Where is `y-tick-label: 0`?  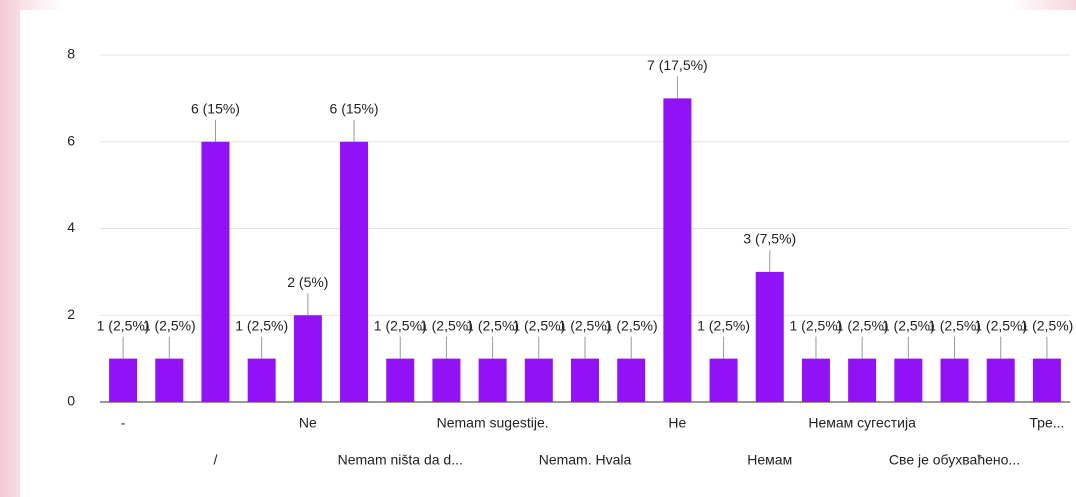 y-tick-label: 0 is located at coordinates (71, 401).